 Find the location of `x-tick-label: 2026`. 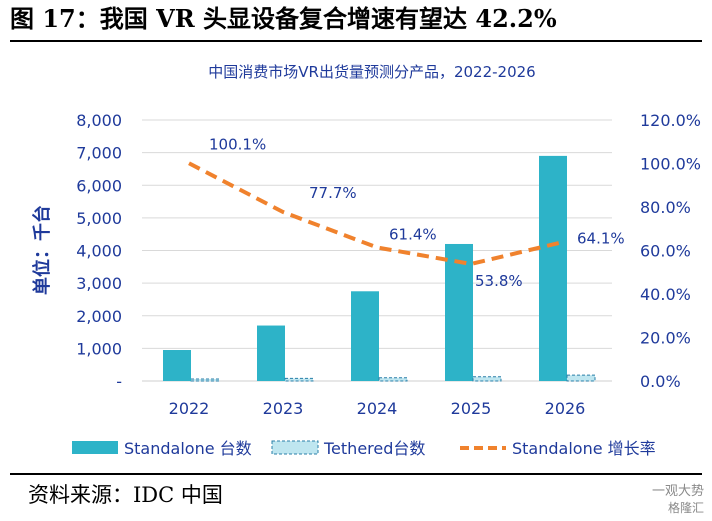

x-tick-label: 2026 is located at coordinates (565, 408).